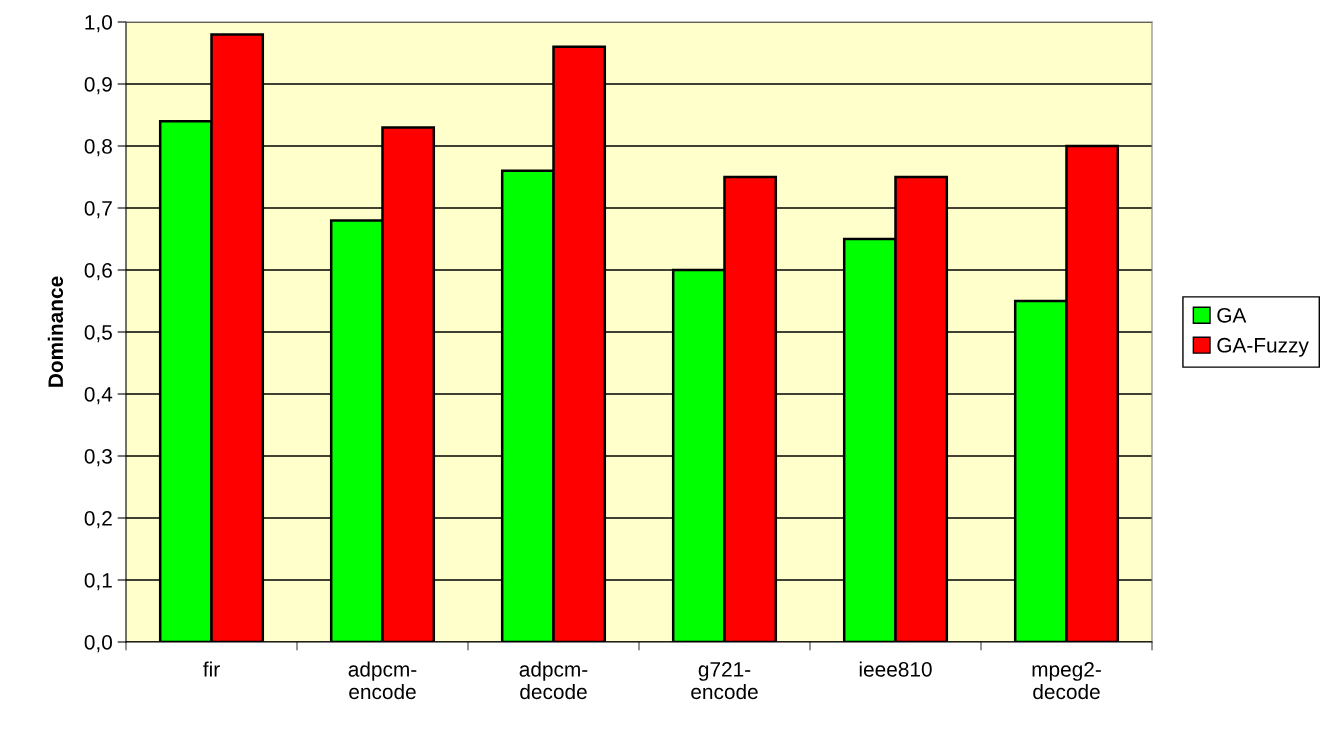 This screenshot has height=735, width=1334. I want to click on y-axis-title: Dominance, so click(55, 331).